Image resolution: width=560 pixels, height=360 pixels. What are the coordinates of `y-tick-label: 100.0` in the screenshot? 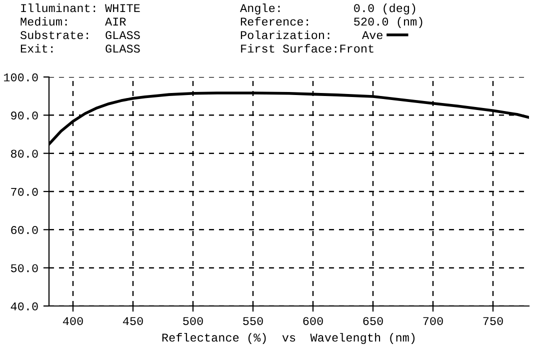 It's located at (21, 77).